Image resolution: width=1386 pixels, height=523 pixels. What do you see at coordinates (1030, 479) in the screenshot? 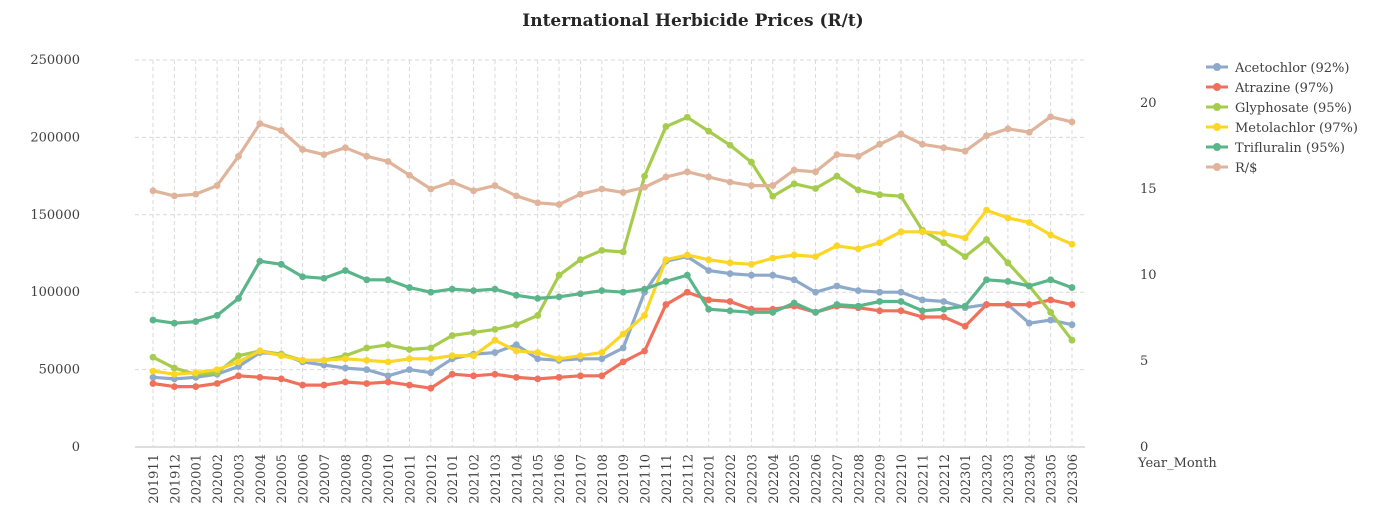
I see `x-tick-label: 202304` at bounding box center [1030, 479].